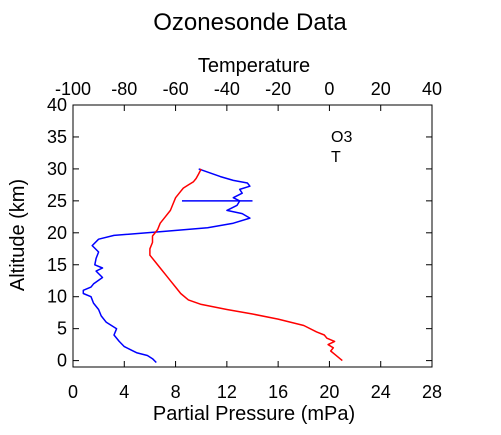 This screenshot has height=435, width=501. What do you see at coordinates (57, 201) in the screenshot?
I see `y-tick-label: 25` at bounding box center [57, 201].